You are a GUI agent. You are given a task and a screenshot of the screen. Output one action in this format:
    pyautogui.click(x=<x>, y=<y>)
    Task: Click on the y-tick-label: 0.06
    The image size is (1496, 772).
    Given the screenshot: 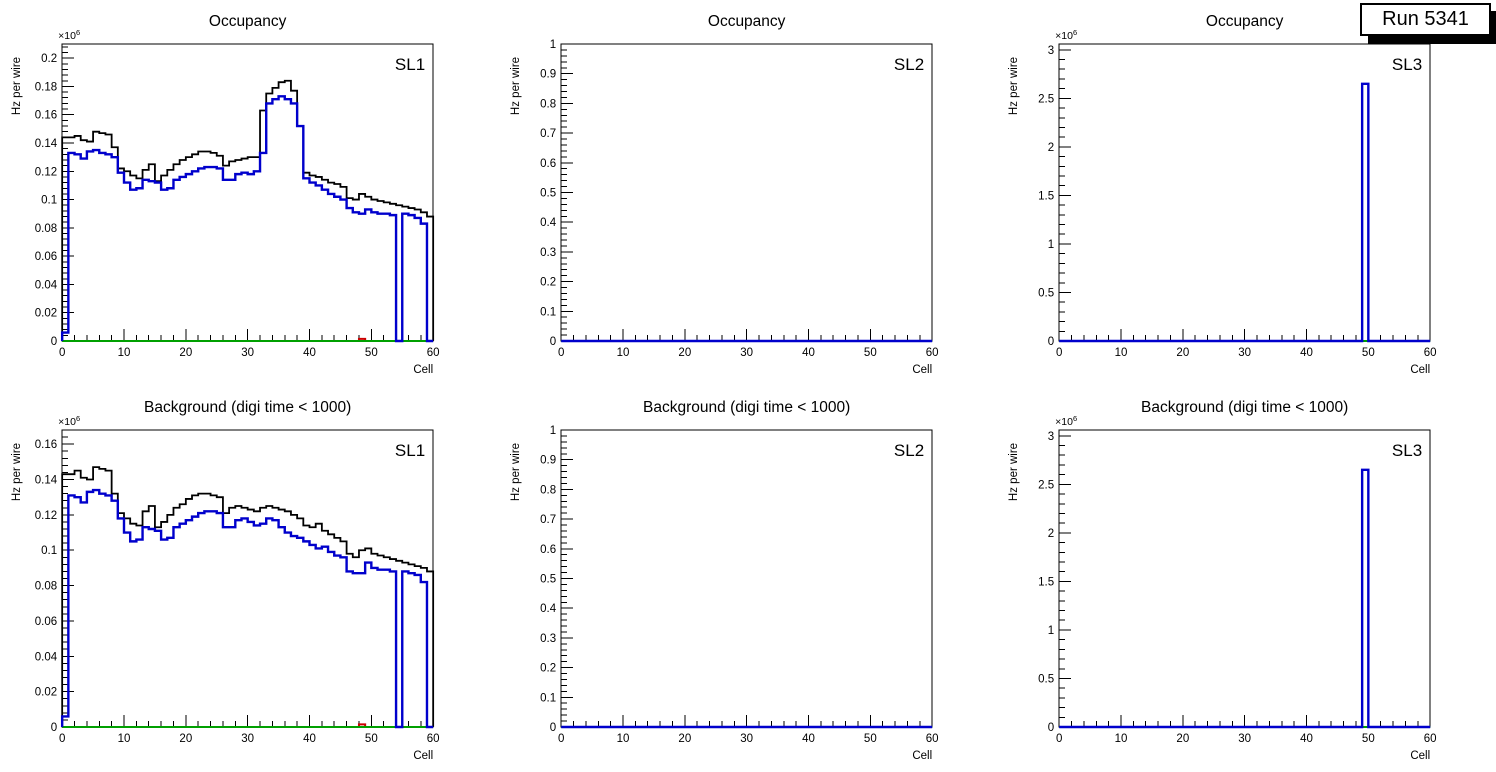 What is the action you would take?
    pyautogui.click(x=46, y=257)
    